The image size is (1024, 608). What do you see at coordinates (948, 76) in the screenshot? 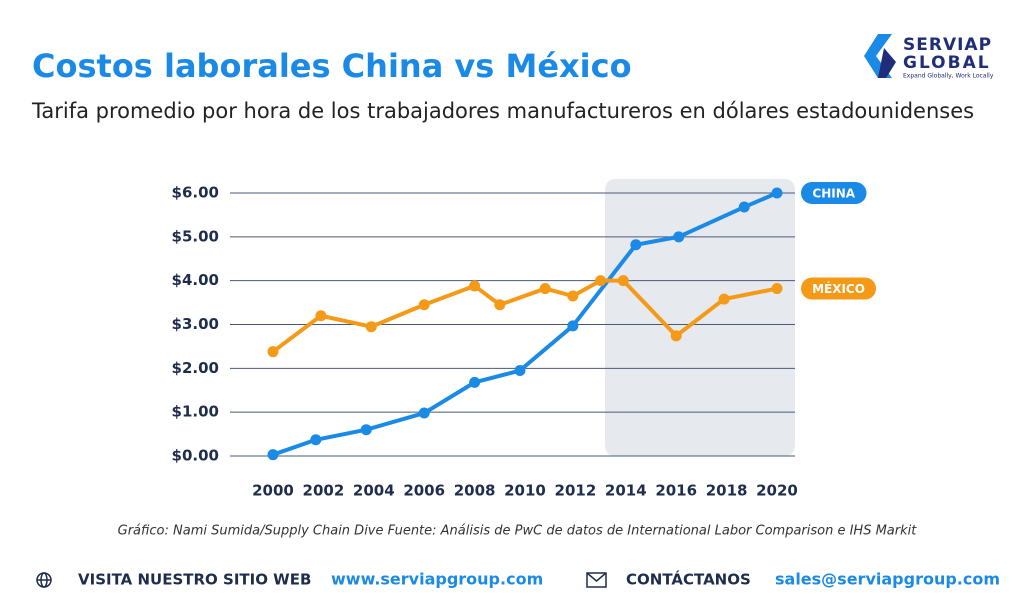
I see `logo-tagline: Expand Globally, Work Locally` at bounding box center [948, 76].